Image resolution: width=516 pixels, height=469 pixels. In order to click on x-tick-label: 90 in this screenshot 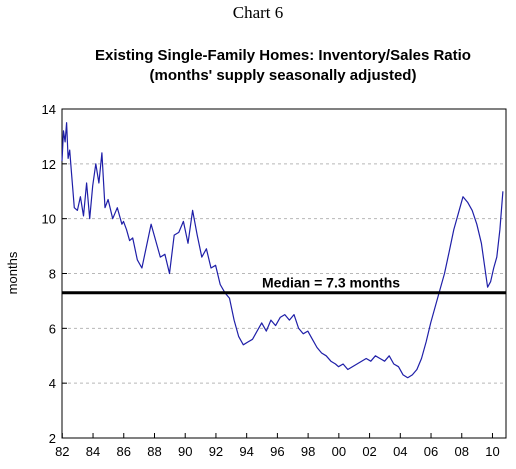, I will do `click(185, 451)`.